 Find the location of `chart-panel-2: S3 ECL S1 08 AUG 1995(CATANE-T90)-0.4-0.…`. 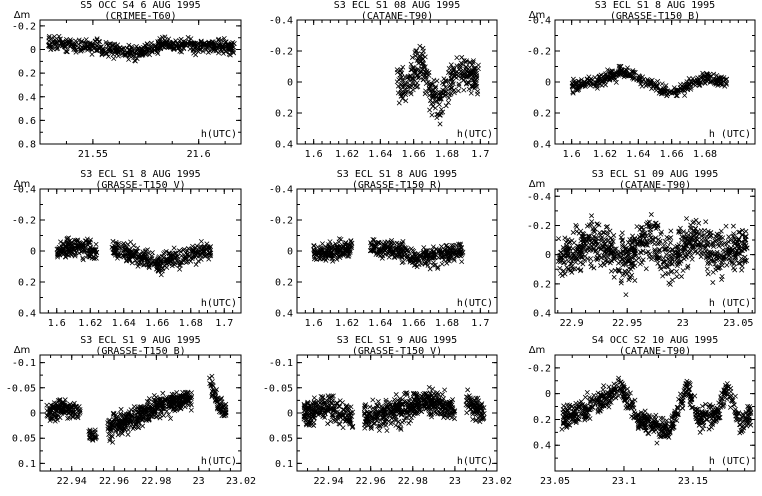

chart-panel-2: S3 ECL S1 08 AUG 1995(CATANE-T90)-0.4-0.… is located at coordinates (383, 80).